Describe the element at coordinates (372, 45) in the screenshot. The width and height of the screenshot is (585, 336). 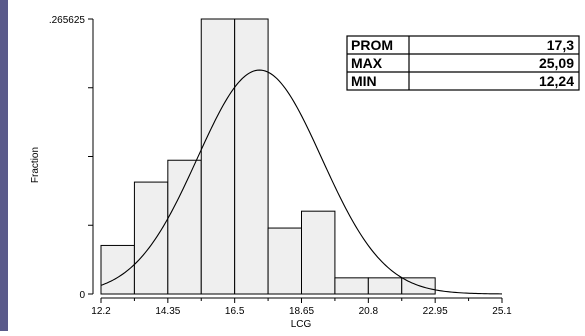
I see `stats-label: PROM` at that location.